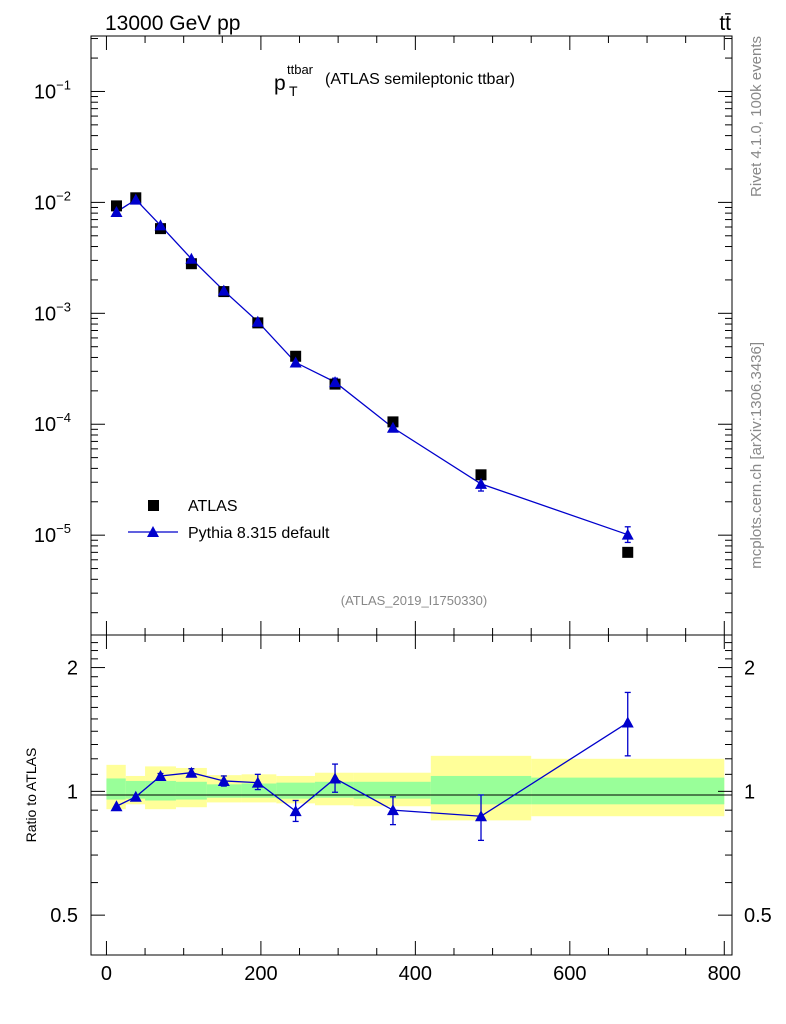 Image resolution: width=786 pixels, height=1024 pixels. I want to click on energy-label: 13000 GeV pp, so click(172, 23).